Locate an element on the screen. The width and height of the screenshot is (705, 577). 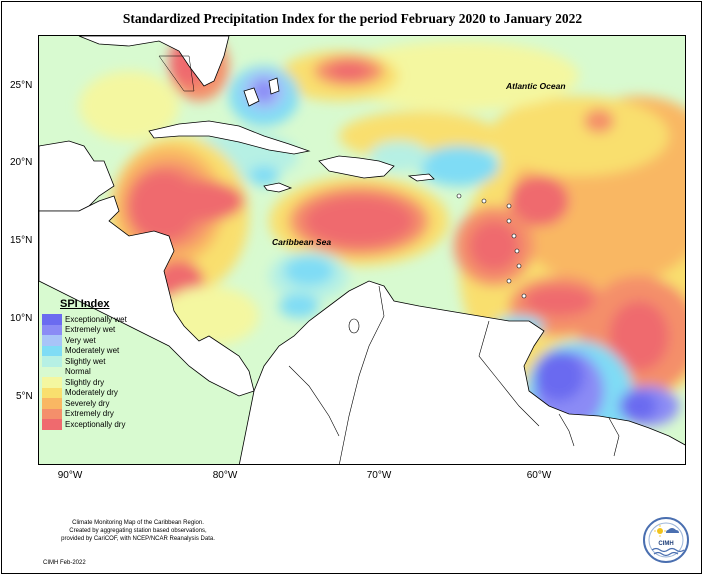
lat-label-5n: 5°N is located at coordinates (24, 396).